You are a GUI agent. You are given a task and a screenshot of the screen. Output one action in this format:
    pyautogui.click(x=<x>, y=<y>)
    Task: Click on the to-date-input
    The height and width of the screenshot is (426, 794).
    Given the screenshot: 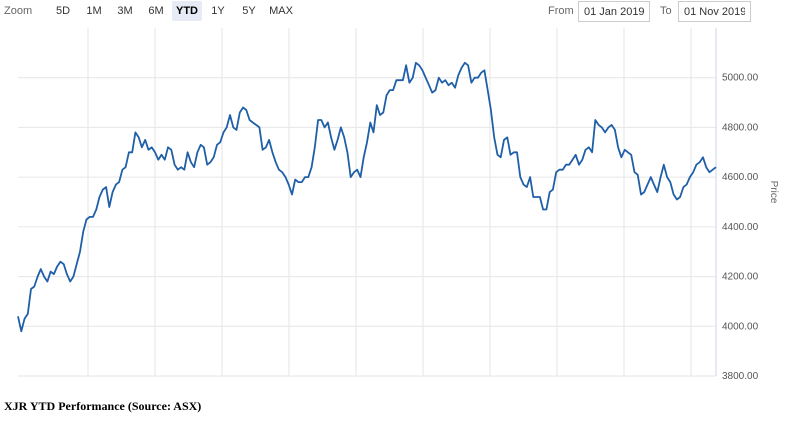 What is the action you would take?
    pyautogui.click(x=714, y=11)
    